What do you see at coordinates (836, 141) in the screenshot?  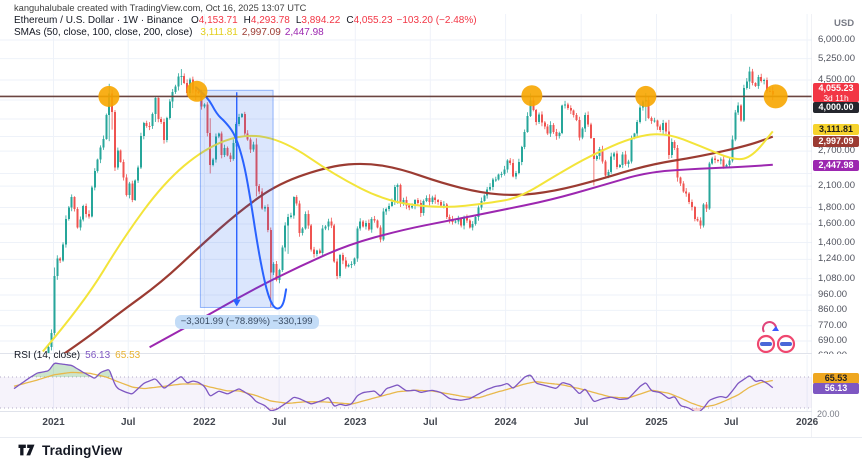 I see `price-badge: 2,997.09` at bounding box center [836, 141].